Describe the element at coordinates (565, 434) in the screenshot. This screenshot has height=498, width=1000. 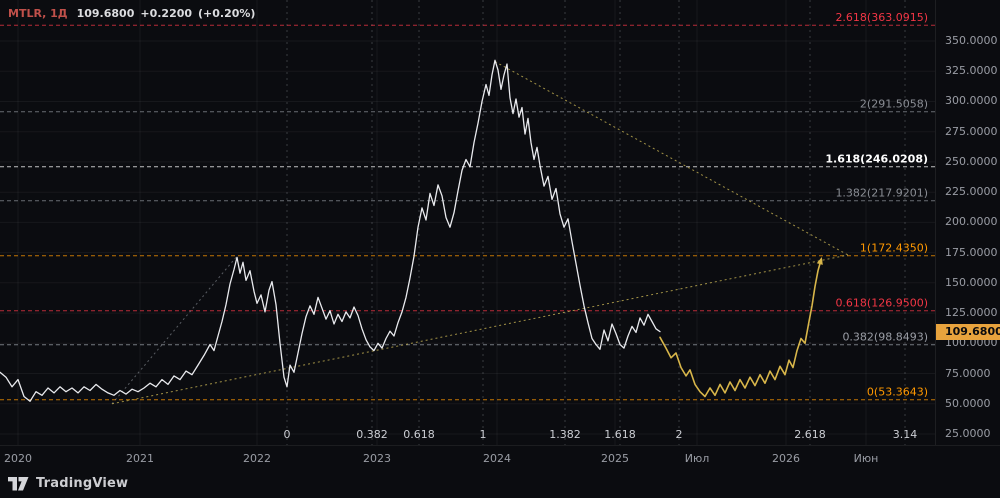
I see `fib-timezone-label: 1.382` at that location.